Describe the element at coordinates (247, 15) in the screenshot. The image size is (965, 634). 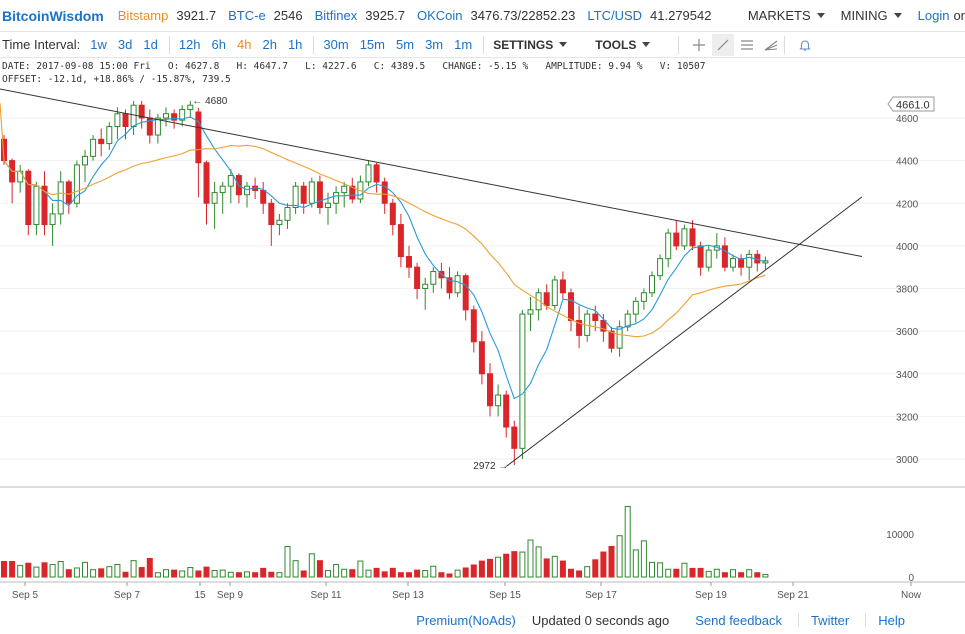
I see `market-name: BTC-e` at that location.